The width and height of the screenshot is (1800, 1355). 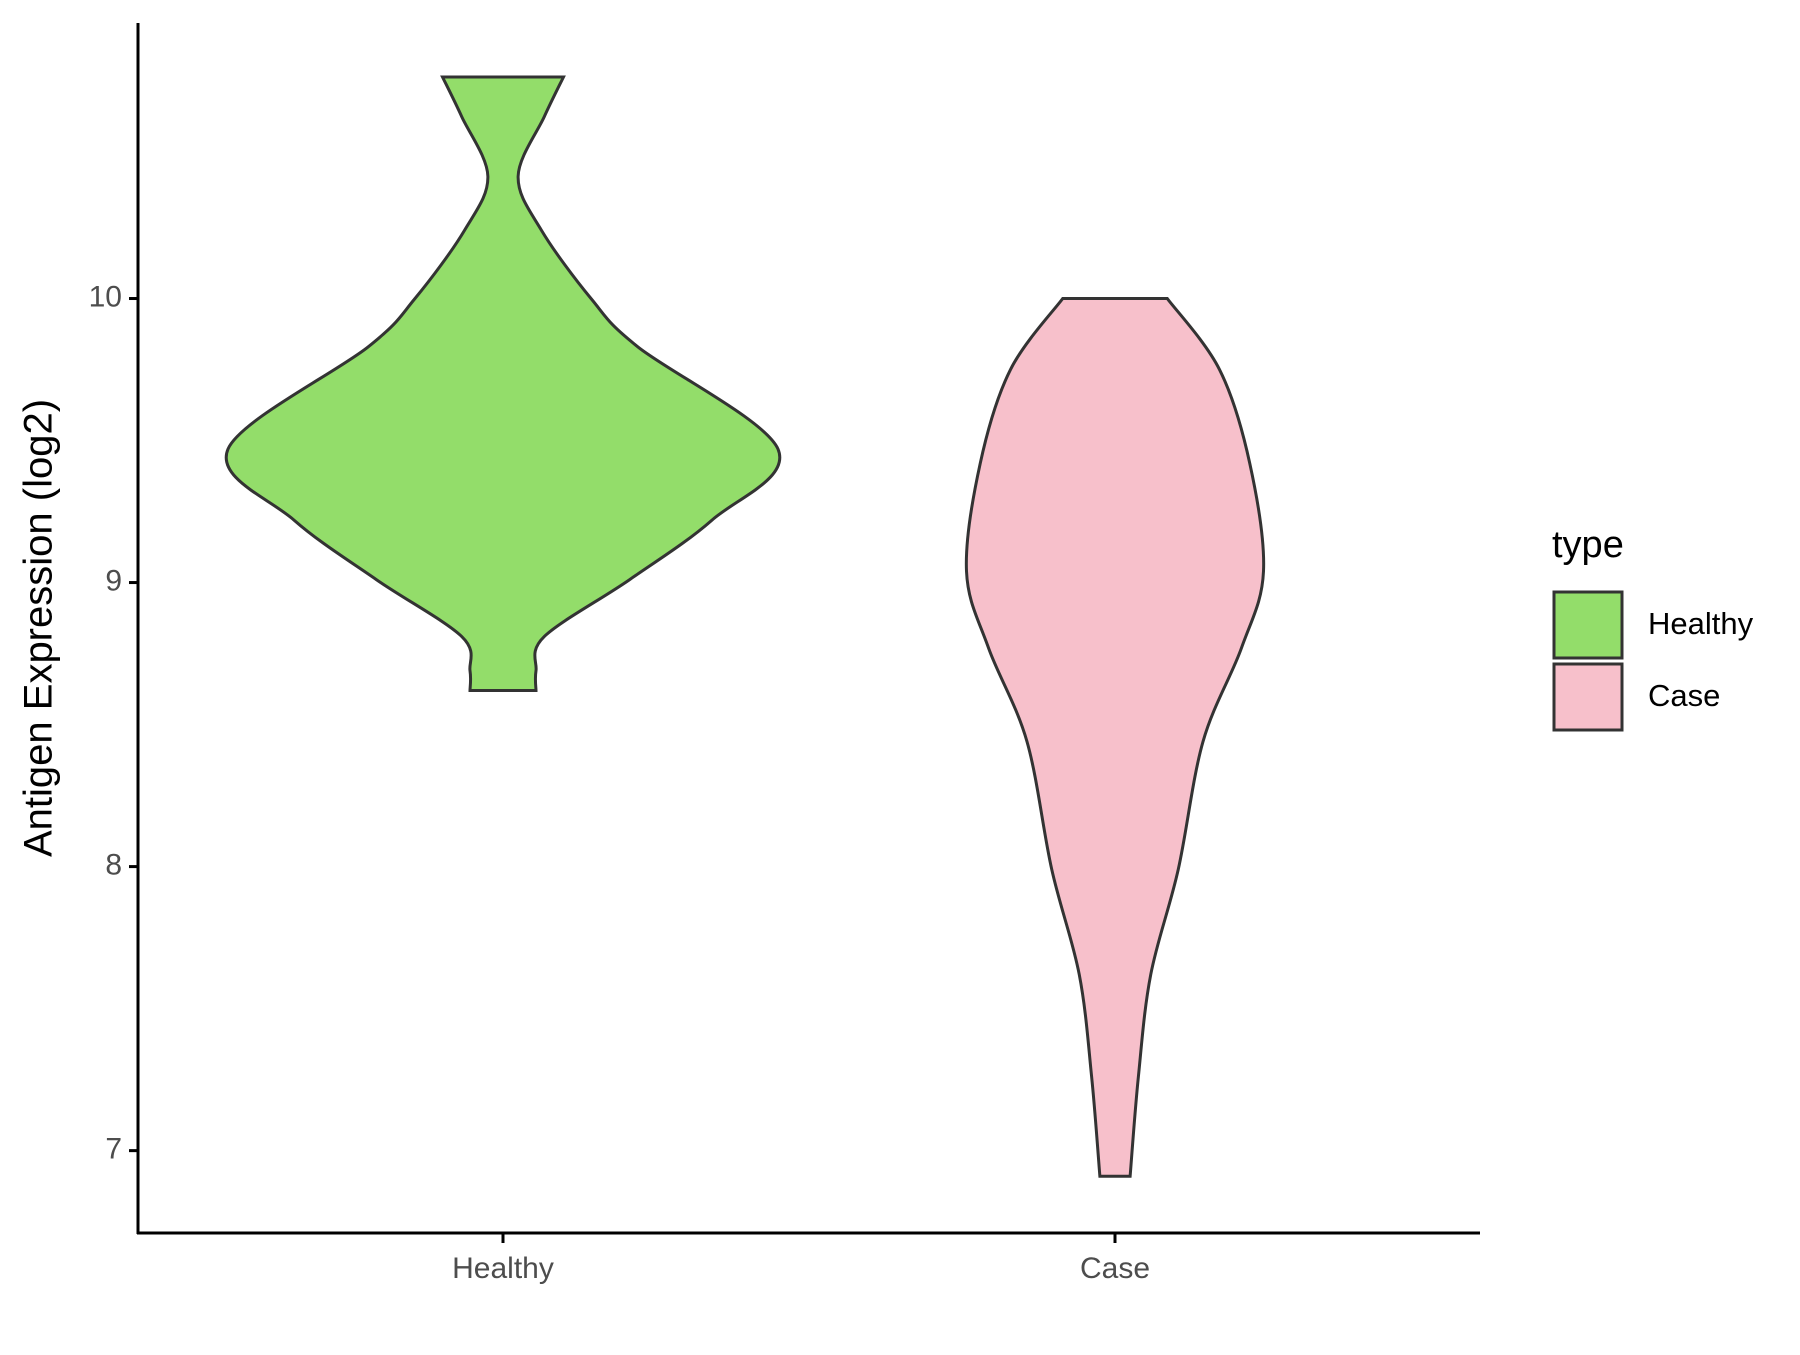 What do you see at coordinates (113, 865) in the screenshot?
I see `y-tick-label: 8` at bounding box center [113, 865].